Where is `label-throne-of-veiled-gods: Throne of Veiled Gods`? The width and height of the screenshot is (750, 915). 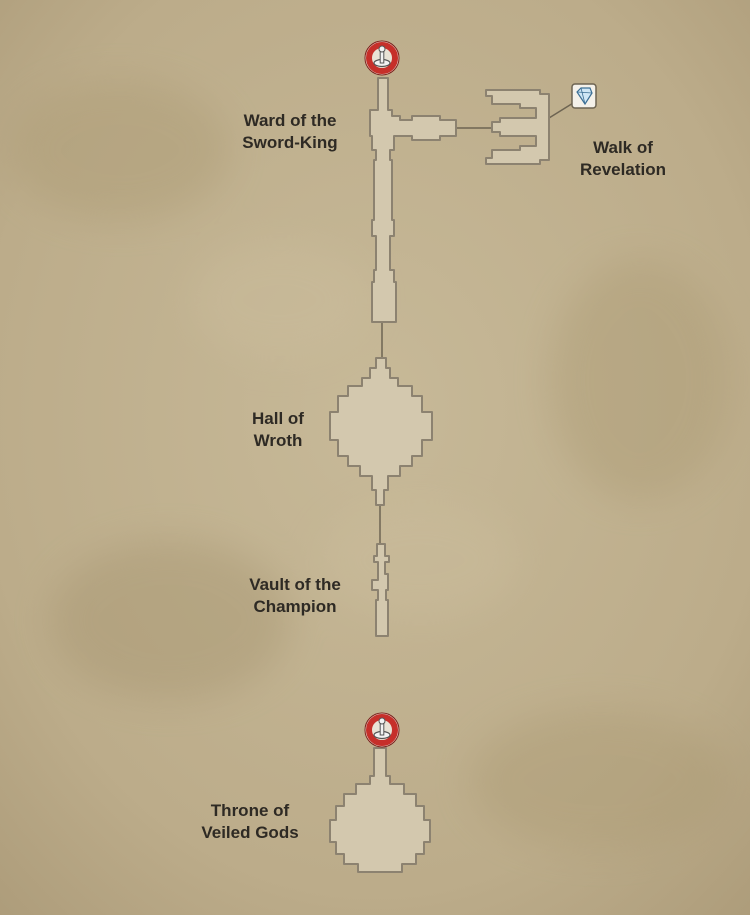
label-throne-of-veiled-gods: Throne of Veiled Gods is located at coordinates (250, 822).